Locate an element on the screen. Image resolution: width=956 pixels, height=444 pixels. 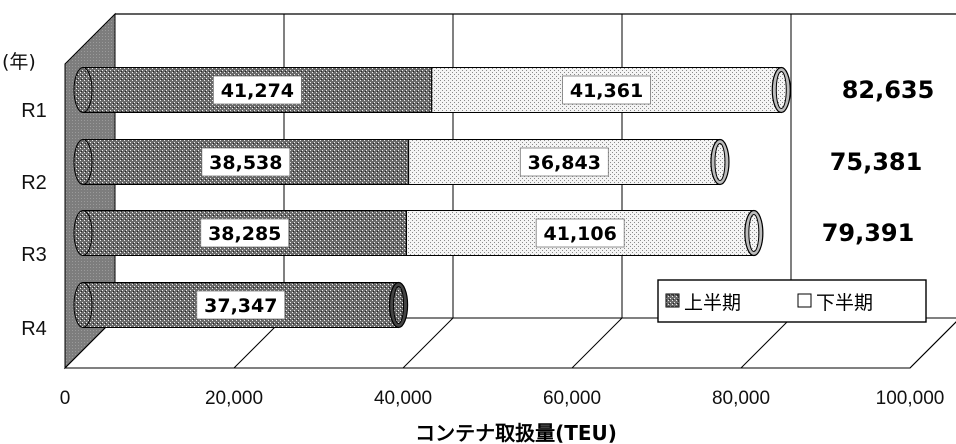
total-label-R3: 79,391 is located at coordinates (868, 233).